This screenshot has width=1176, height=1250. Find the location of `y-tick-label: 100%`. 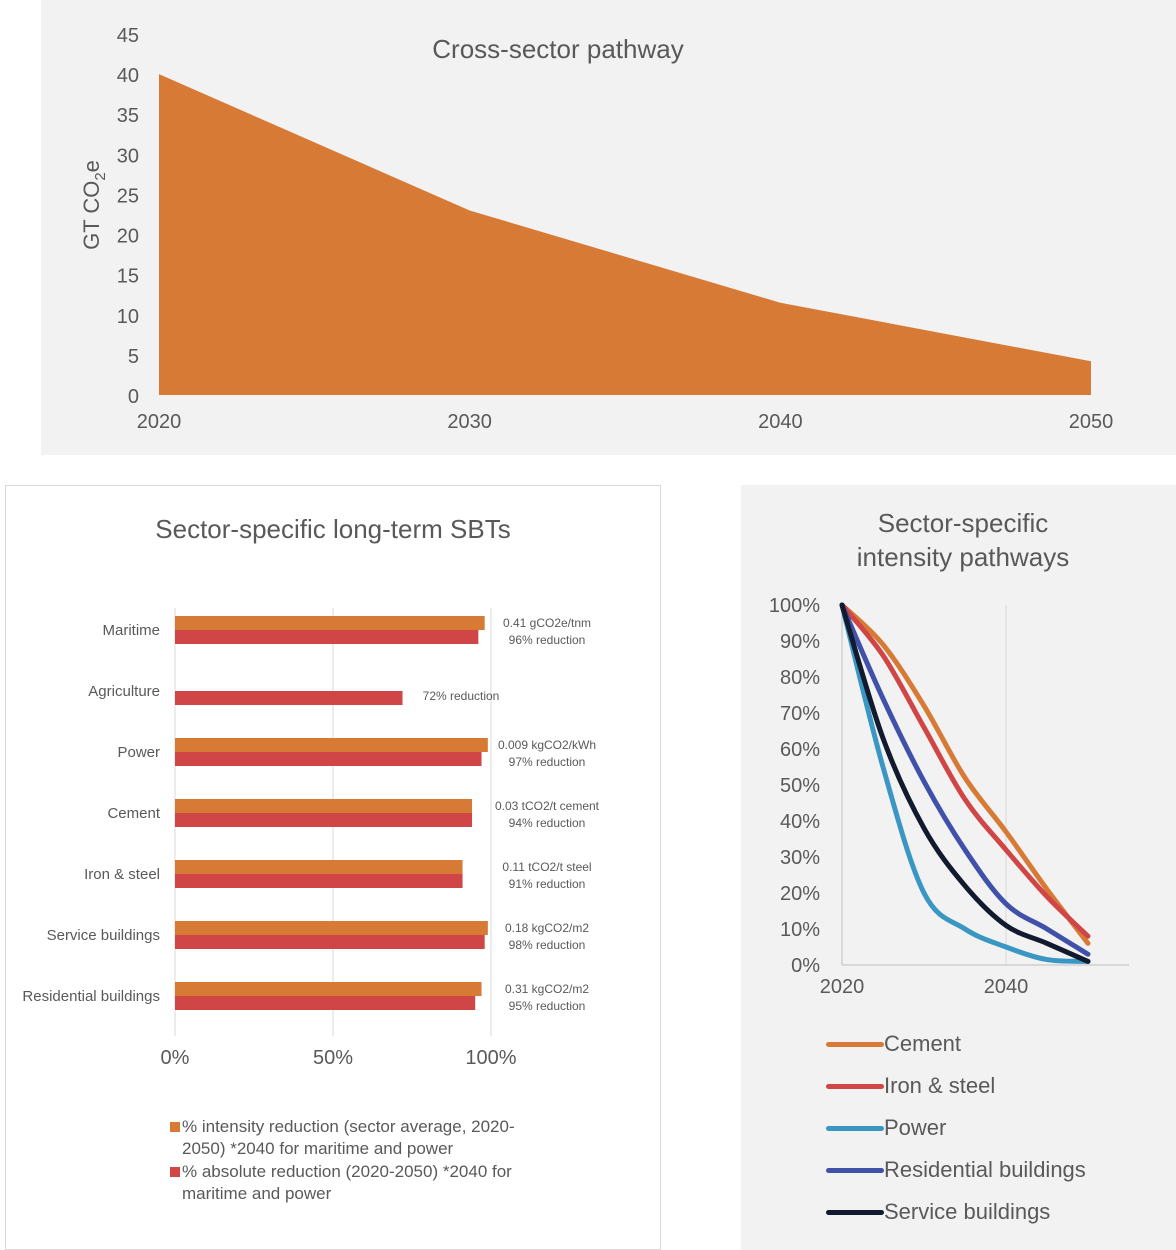

y-tick-label: 100% is located at coordinates (794, 606).